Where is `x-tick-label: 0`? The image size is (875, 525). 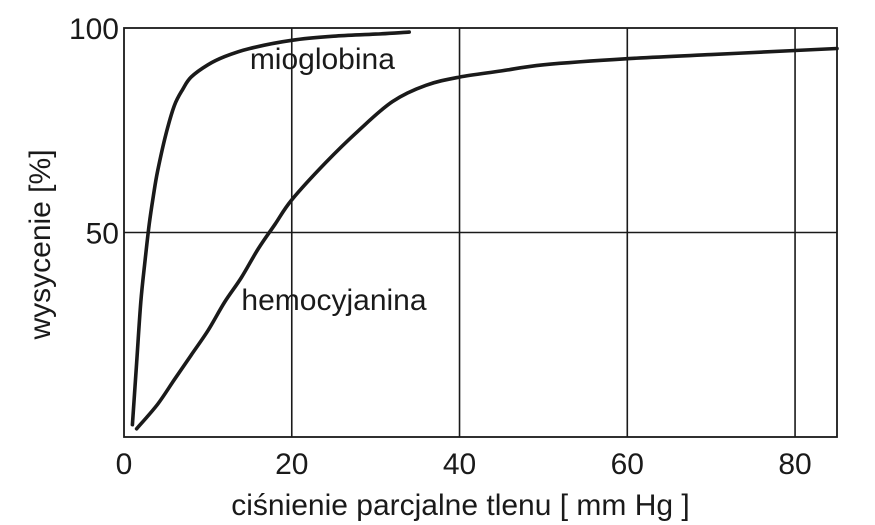
x-tick-label: 0 is located at coordinates (124, 464).